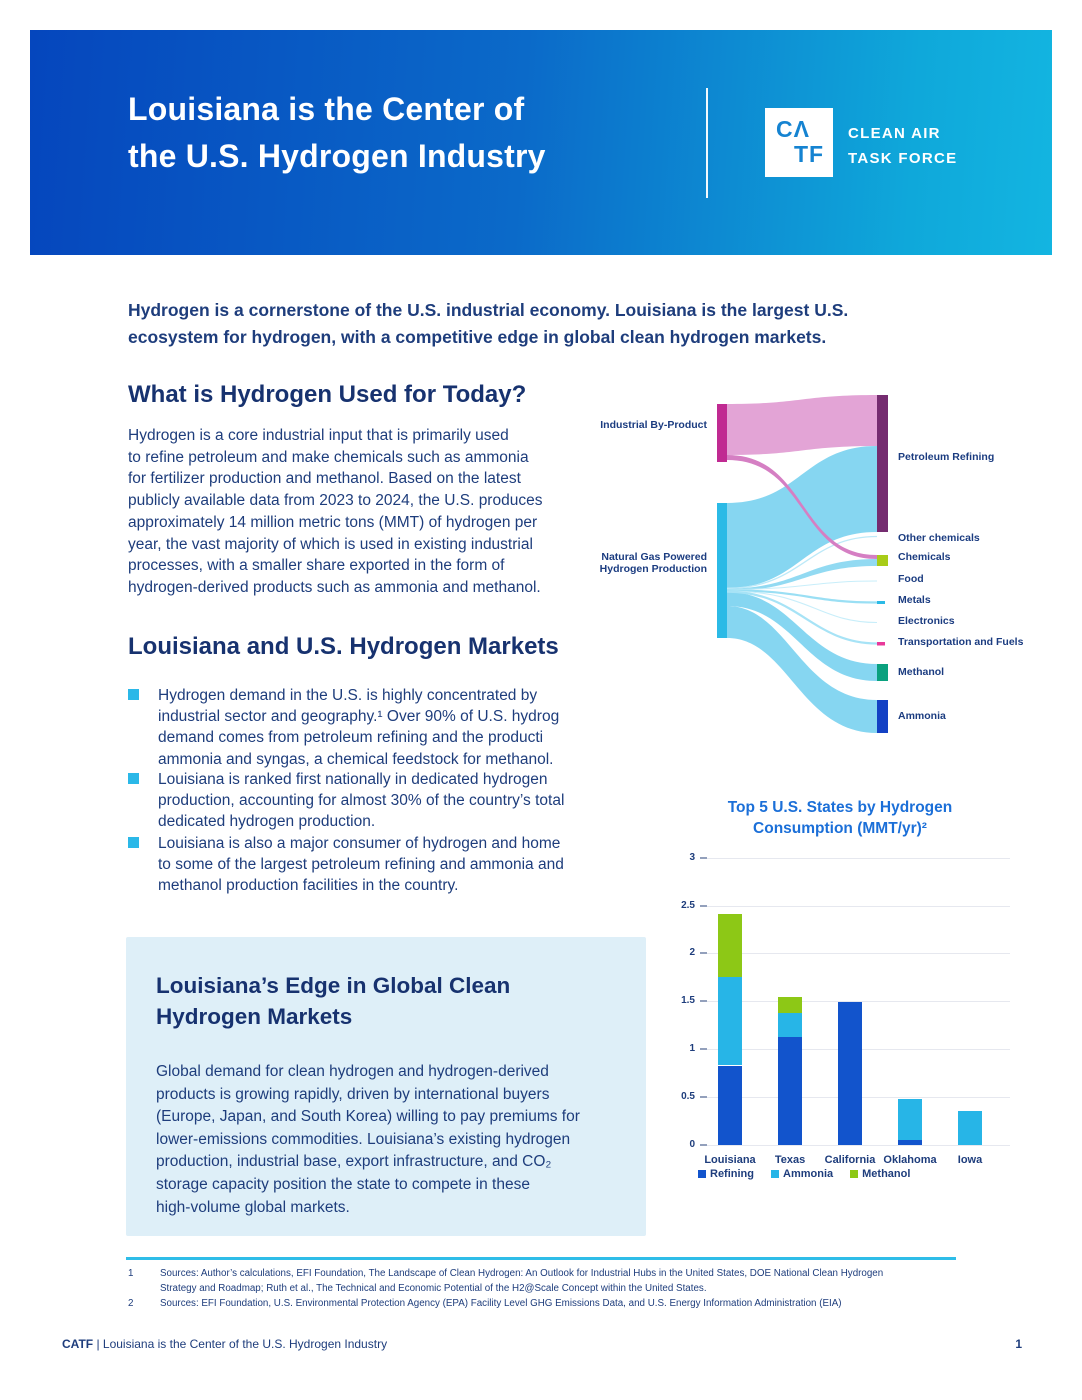  What do you see at coordinates (653, 563) in the screenshot?
I see `sankey-label-natural-gas: Natural Gas Powered Hydrogen Production` at bounding box center [653, 563].